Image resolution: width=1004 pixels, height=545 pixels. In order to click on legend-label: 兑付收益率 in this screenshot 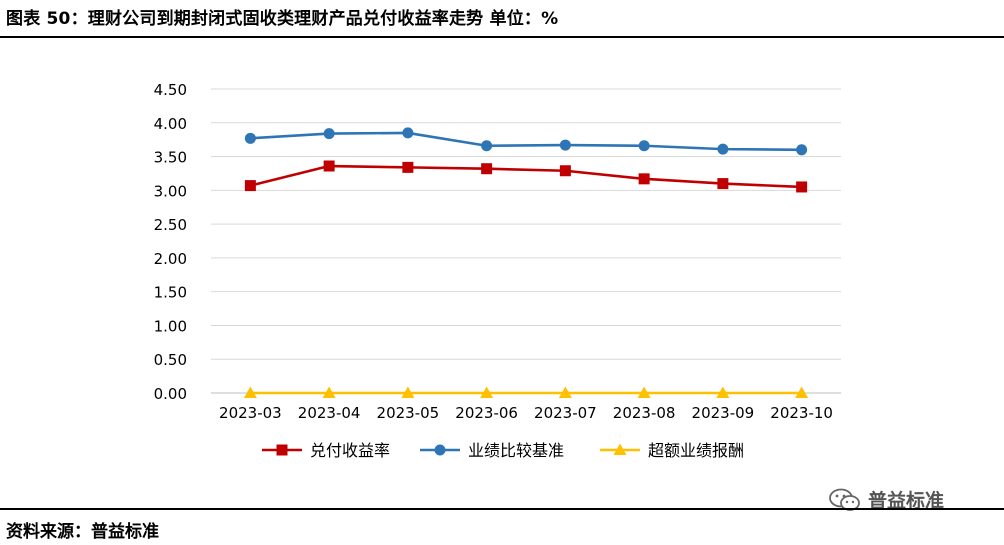, I will do `click(350, 450)`.